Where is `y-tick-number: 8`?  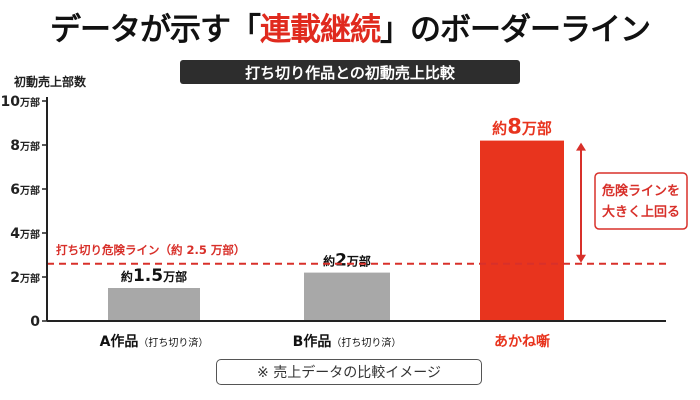
y-tick-number: 8 is located at coordinates (15, 146).